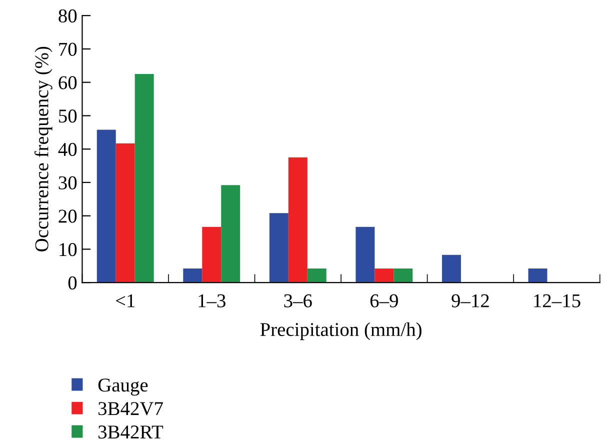 The width and height of the screenshot is (609, 445). What do you see at coordinates (130, 409) in the screenshot?
I see `legend-label: 3B42V7` at bounding box center [130, 409].